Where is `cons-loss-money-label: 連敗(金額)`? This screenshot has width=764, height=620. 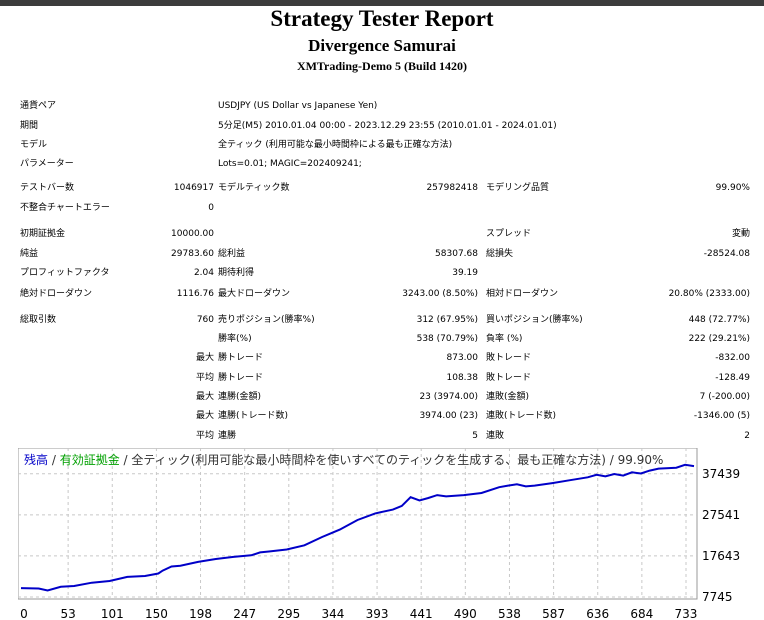
cons-loss-money-label: 連敗(金額) is located at coordinates (508, 397).